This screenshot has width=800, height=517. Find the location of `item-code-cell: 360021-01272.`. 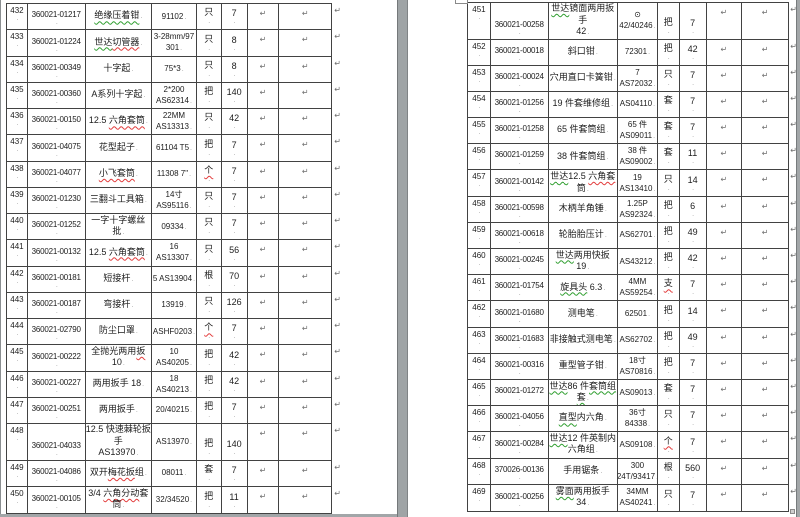

item-code-cell: 360021-01272. is located at coordinates (519, 393).